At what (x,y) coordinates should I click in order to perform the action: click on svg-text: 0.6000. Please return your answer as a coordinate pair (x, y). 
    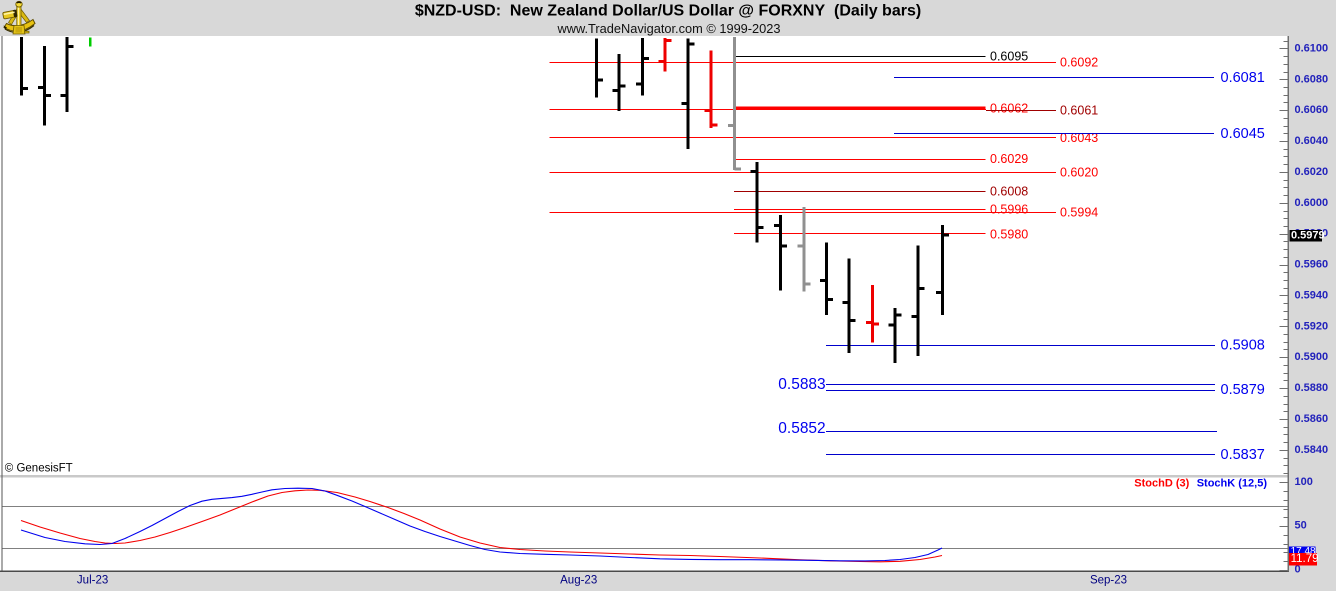
    Looking at the image, I should click on (1312, 203).